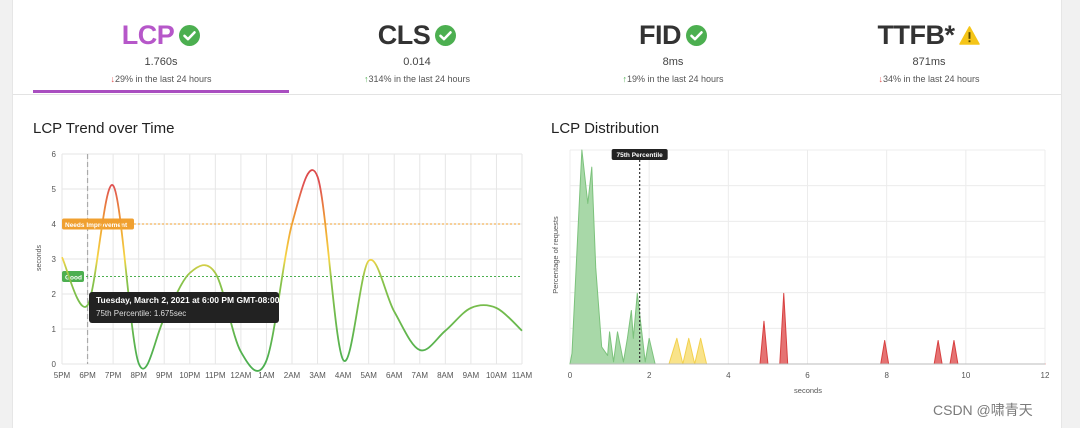 This screenshot has width=1080, height=428. I want to click on trend-x-tick-label: 1AM, so click(266, 375).